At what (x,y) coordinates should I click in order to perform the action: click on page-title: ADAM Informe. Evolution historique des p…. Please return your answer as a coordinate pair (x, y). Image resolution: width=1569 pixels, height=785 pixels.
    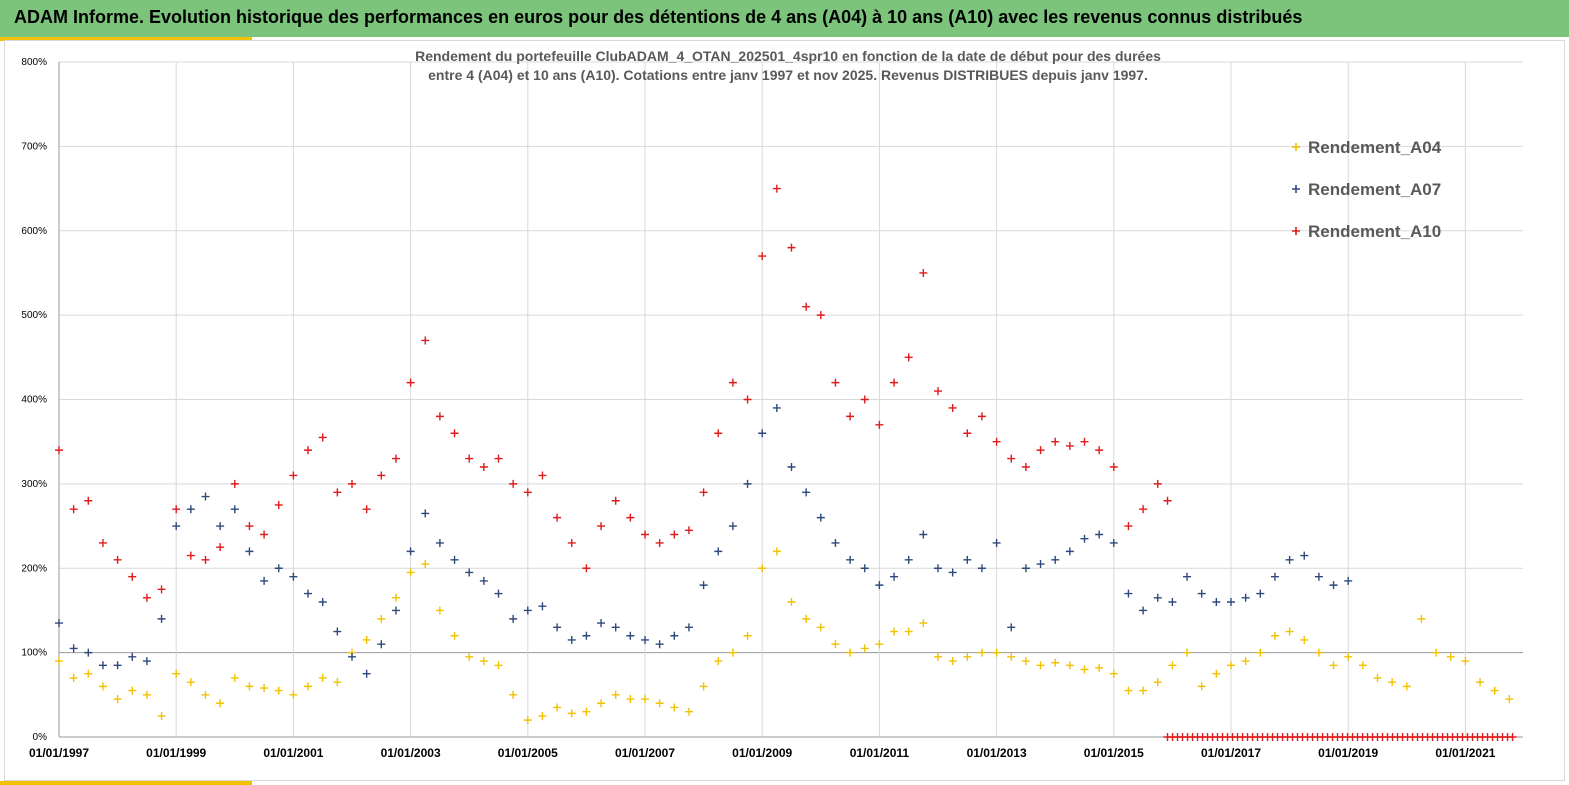
    Looking at the image, I should click on (658, 17).